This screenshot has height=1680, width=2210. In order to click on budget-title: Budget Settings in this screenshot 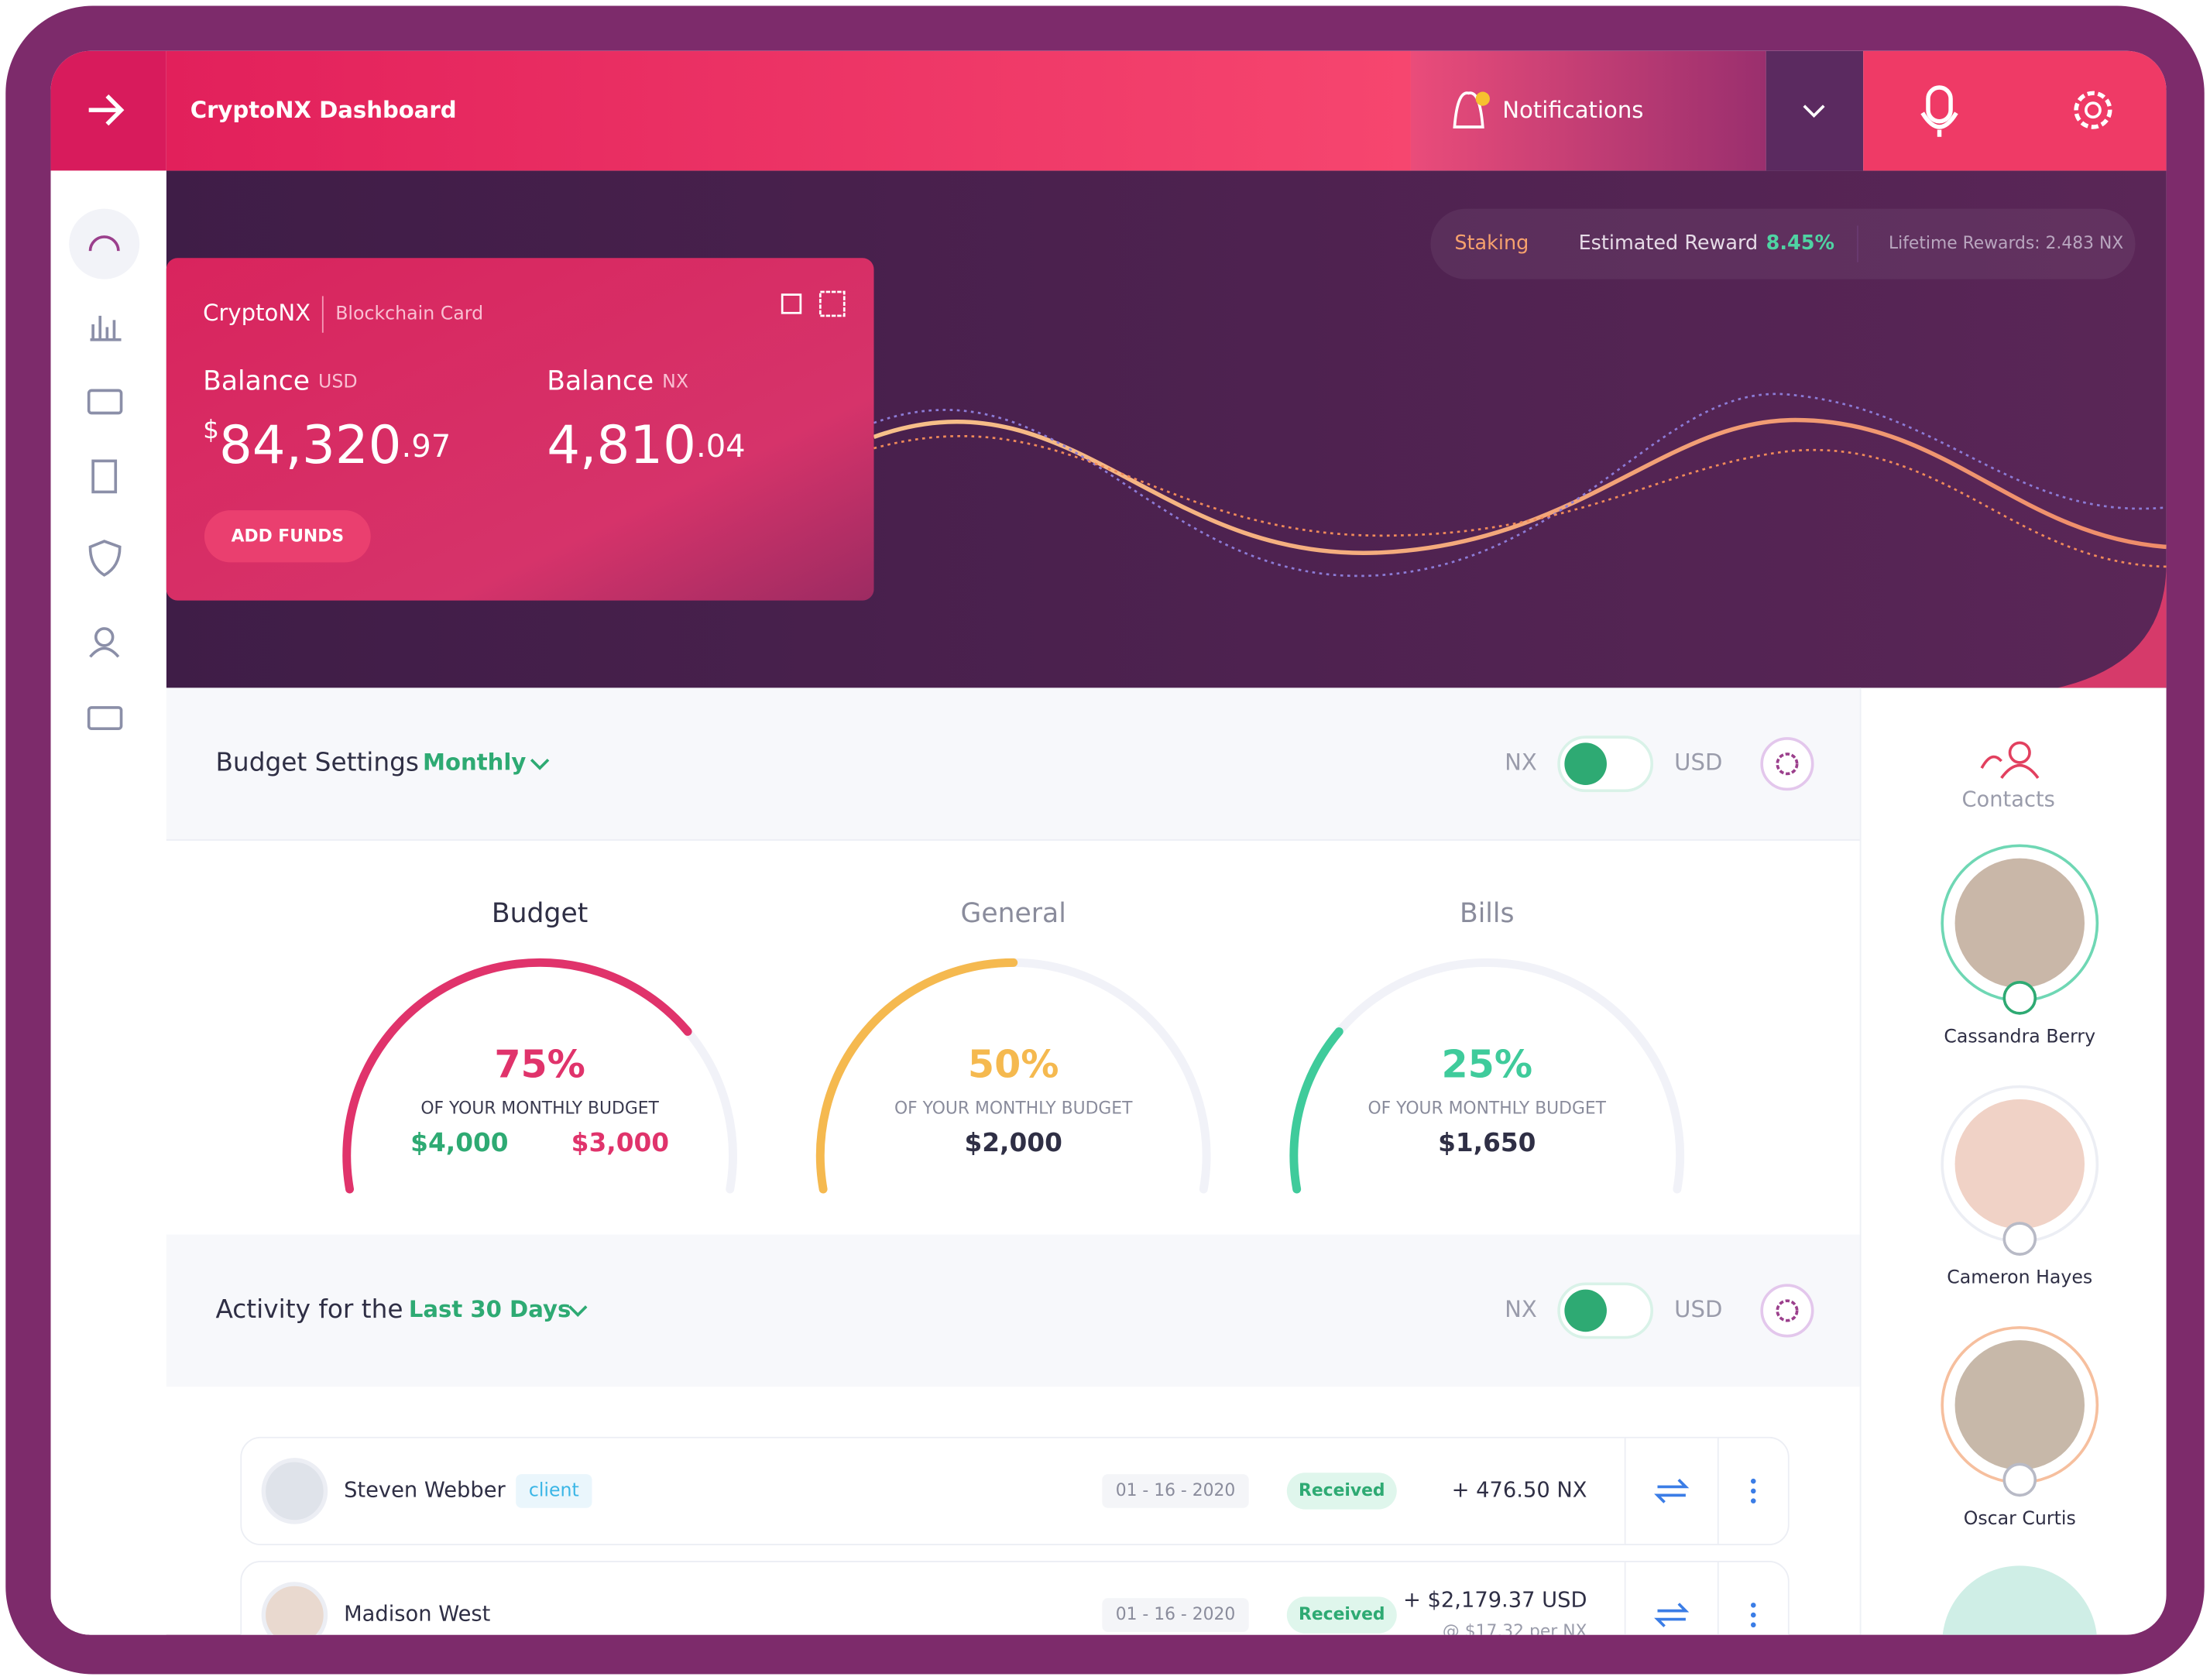, I will do `click(317, 762)`.